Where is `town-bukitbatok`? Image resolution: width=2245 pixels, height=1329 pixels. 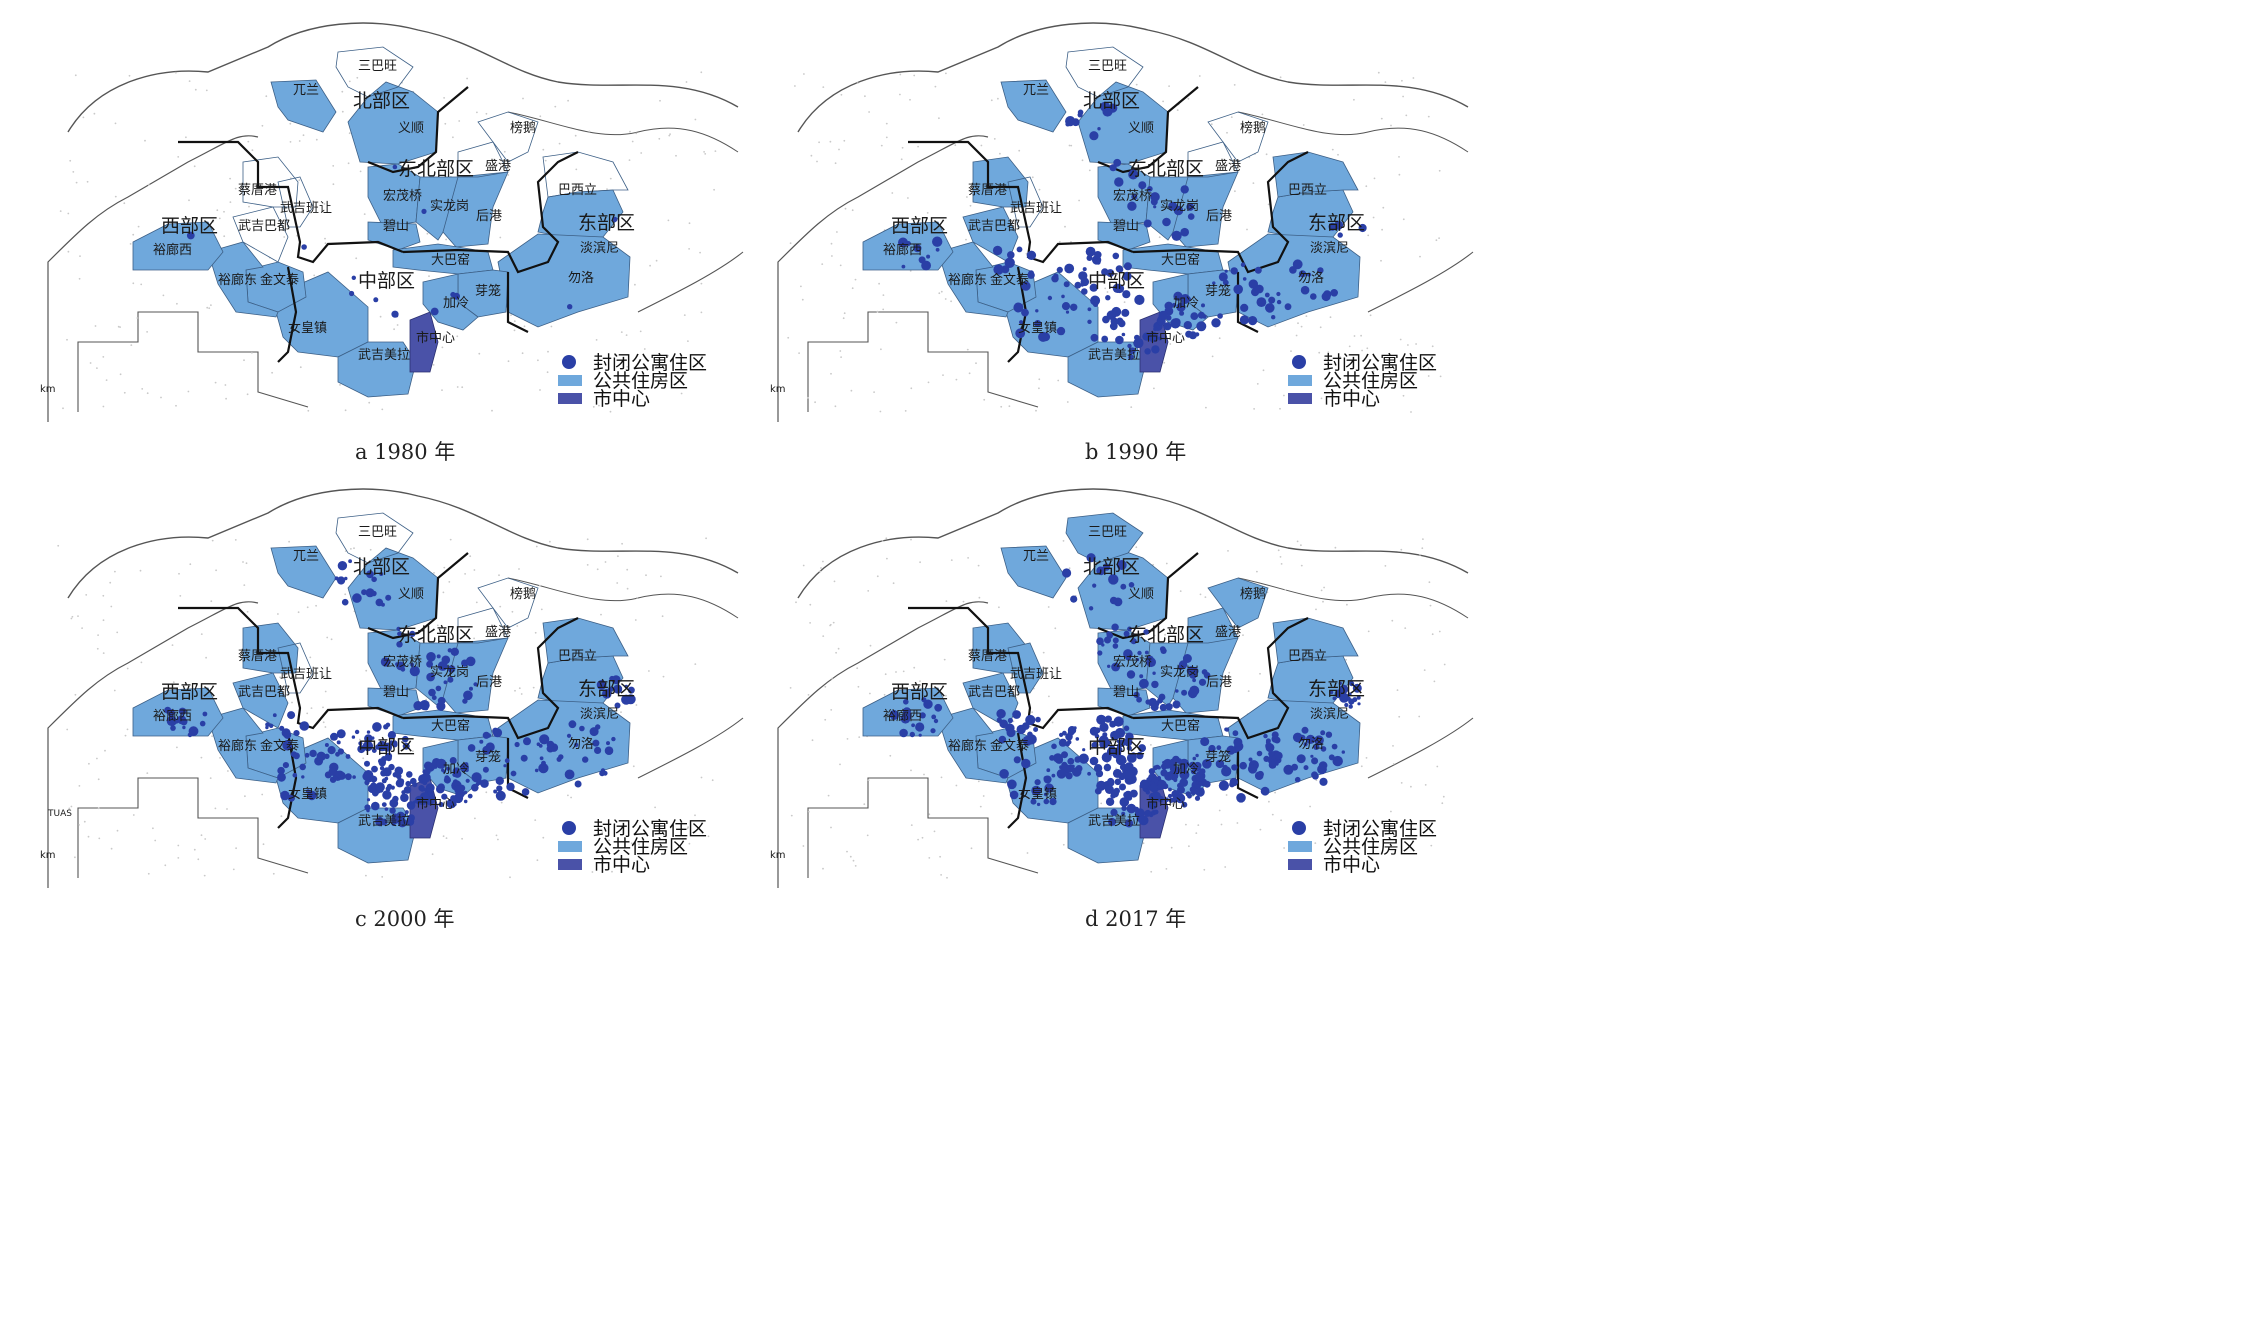
town-bukitbatok is located at coordinates (990, 234).